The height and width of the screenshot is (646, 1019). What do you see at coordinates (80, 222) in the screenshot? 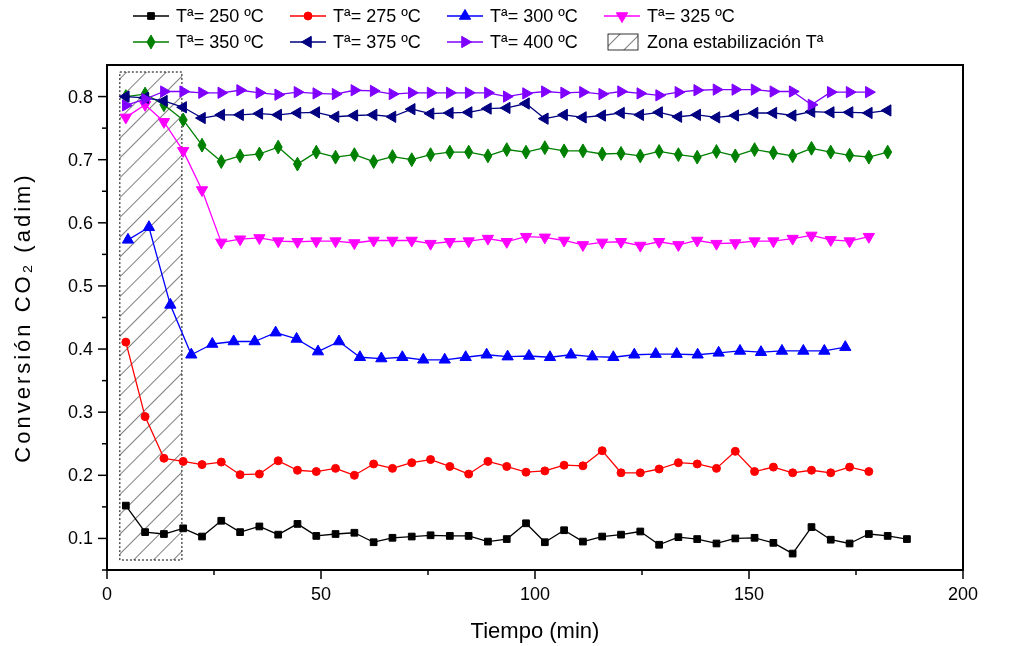
I see `y-tick-label: 0.6` at bounding box center [80, 222].